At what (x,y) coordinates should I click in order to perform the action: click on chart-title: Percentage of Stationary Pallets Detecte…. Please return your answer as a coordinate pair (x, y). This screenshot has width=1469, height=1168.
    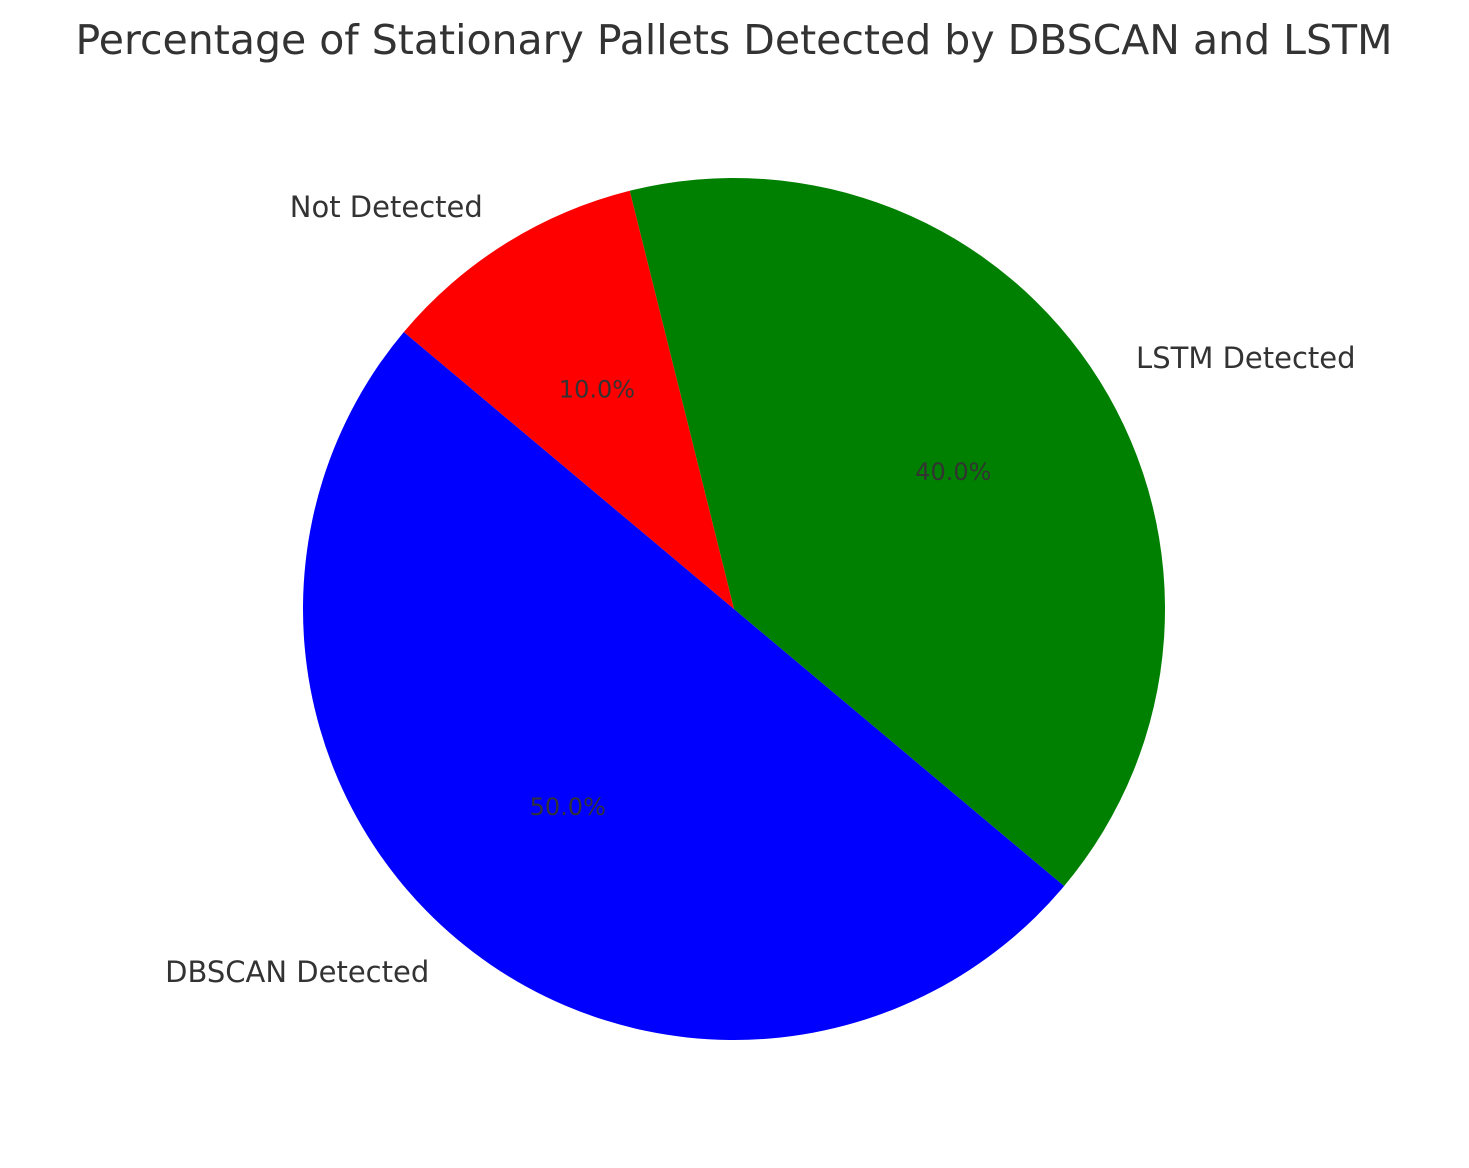
    Looking at the image, I should click on (734, 40).